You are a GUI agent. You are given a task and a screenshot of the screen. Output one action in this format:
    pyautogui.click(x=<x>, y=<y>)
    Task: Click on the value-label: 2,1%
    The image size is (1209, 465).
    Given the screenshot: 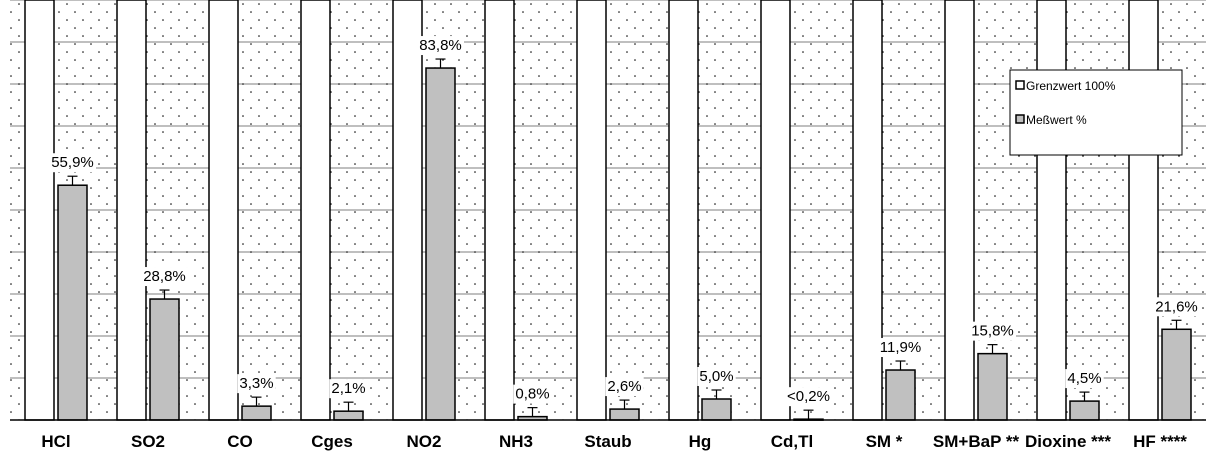 What is the action you would take?
    pyautogui.click(x=348, y=388)
    